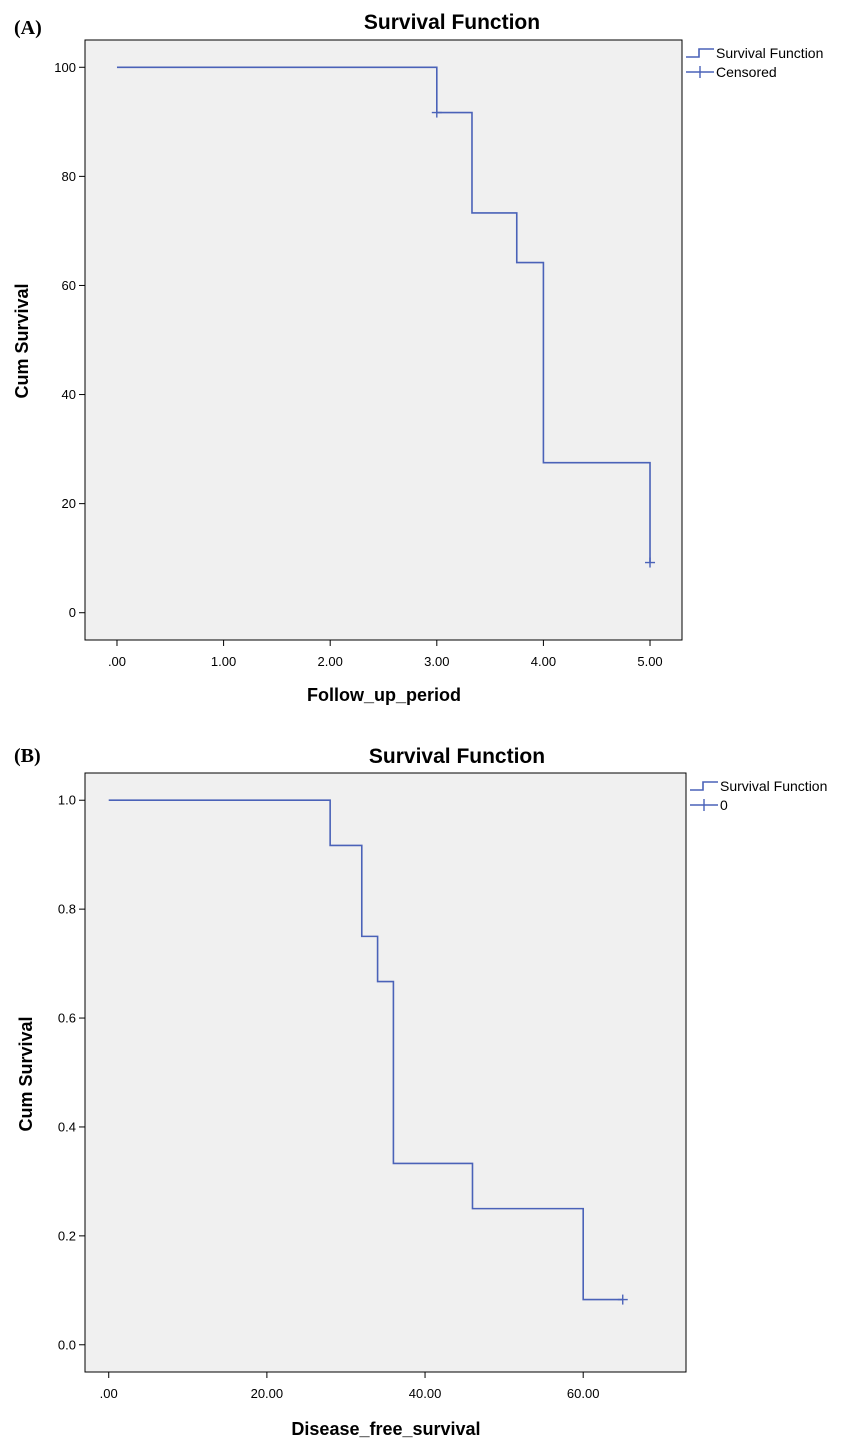 This screenshot has height=1440, width=857. I want to click on panel-b-y-tick-label: 1.0, so click(67, 800).